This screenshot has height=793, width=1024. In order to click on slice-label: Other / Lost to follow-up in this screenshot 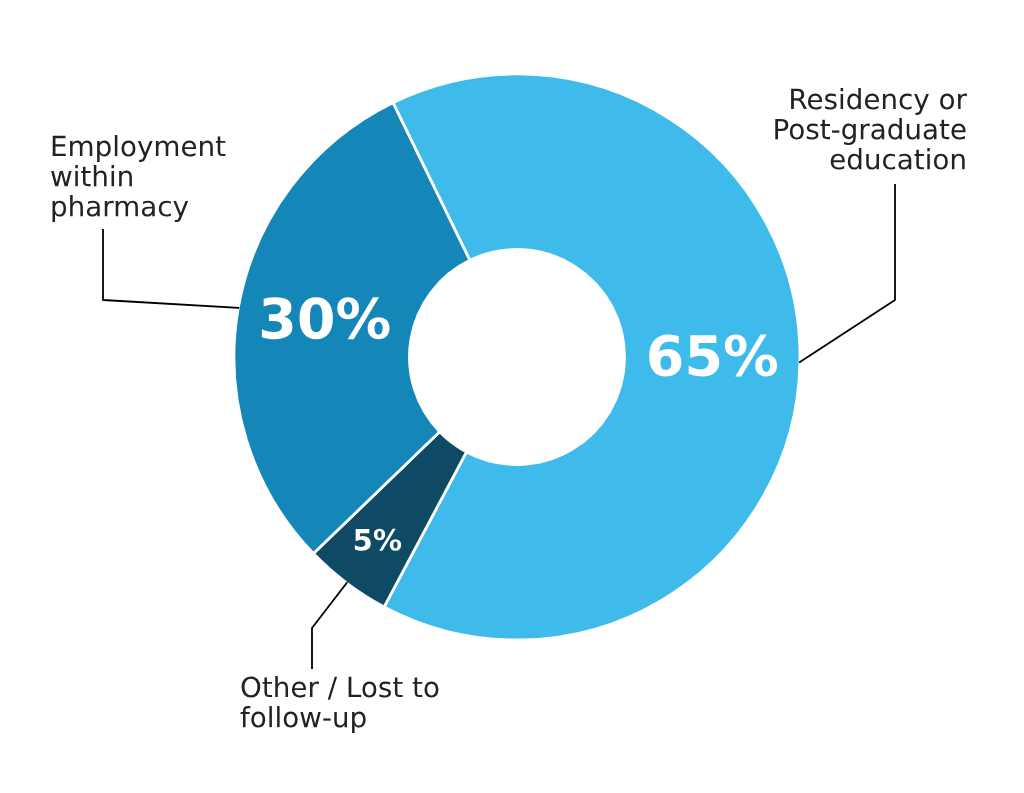, I will do `click(339, 704)`.